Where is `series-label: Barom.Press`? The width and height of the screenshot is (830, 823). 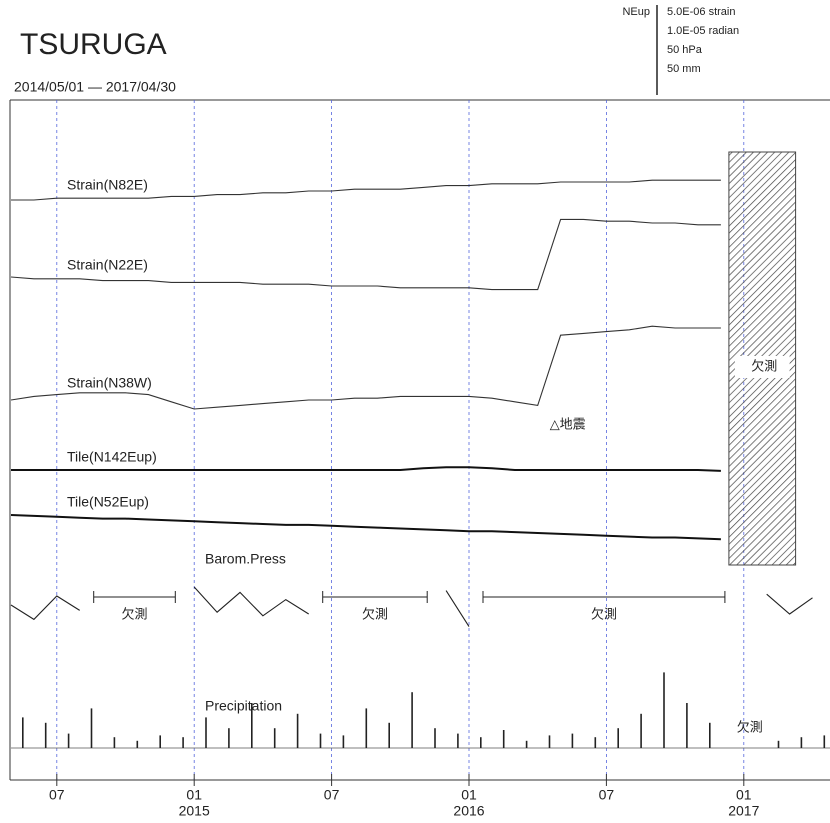 series-label: Barom.Press is located at coordinates (245, 559).